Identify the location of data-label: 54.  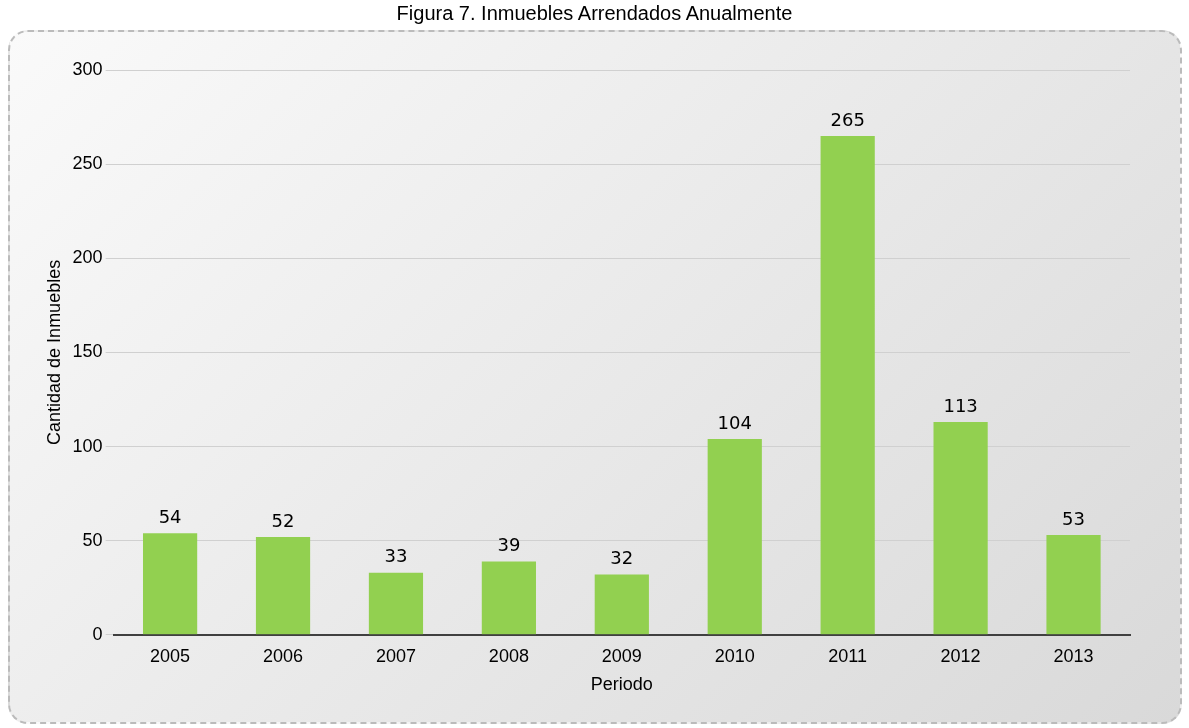
(170, 516).